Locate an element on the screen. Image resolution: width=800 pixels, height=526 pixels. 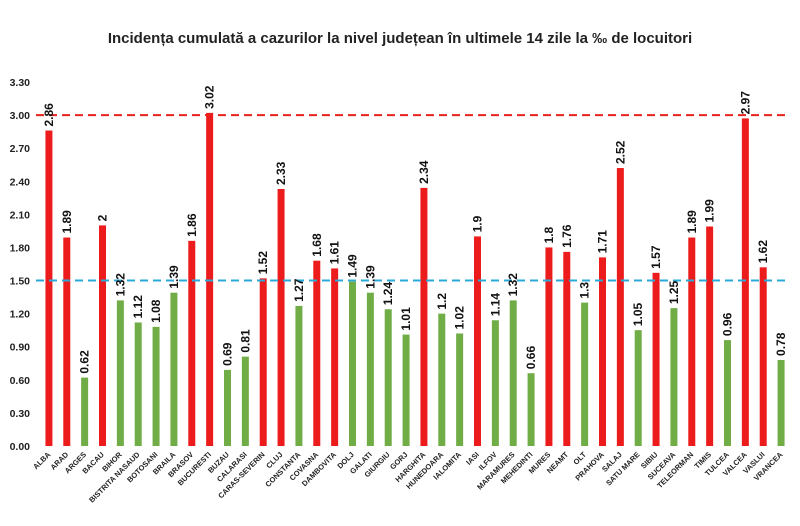
bar-mehedinti is located at coordinates (531, 409).